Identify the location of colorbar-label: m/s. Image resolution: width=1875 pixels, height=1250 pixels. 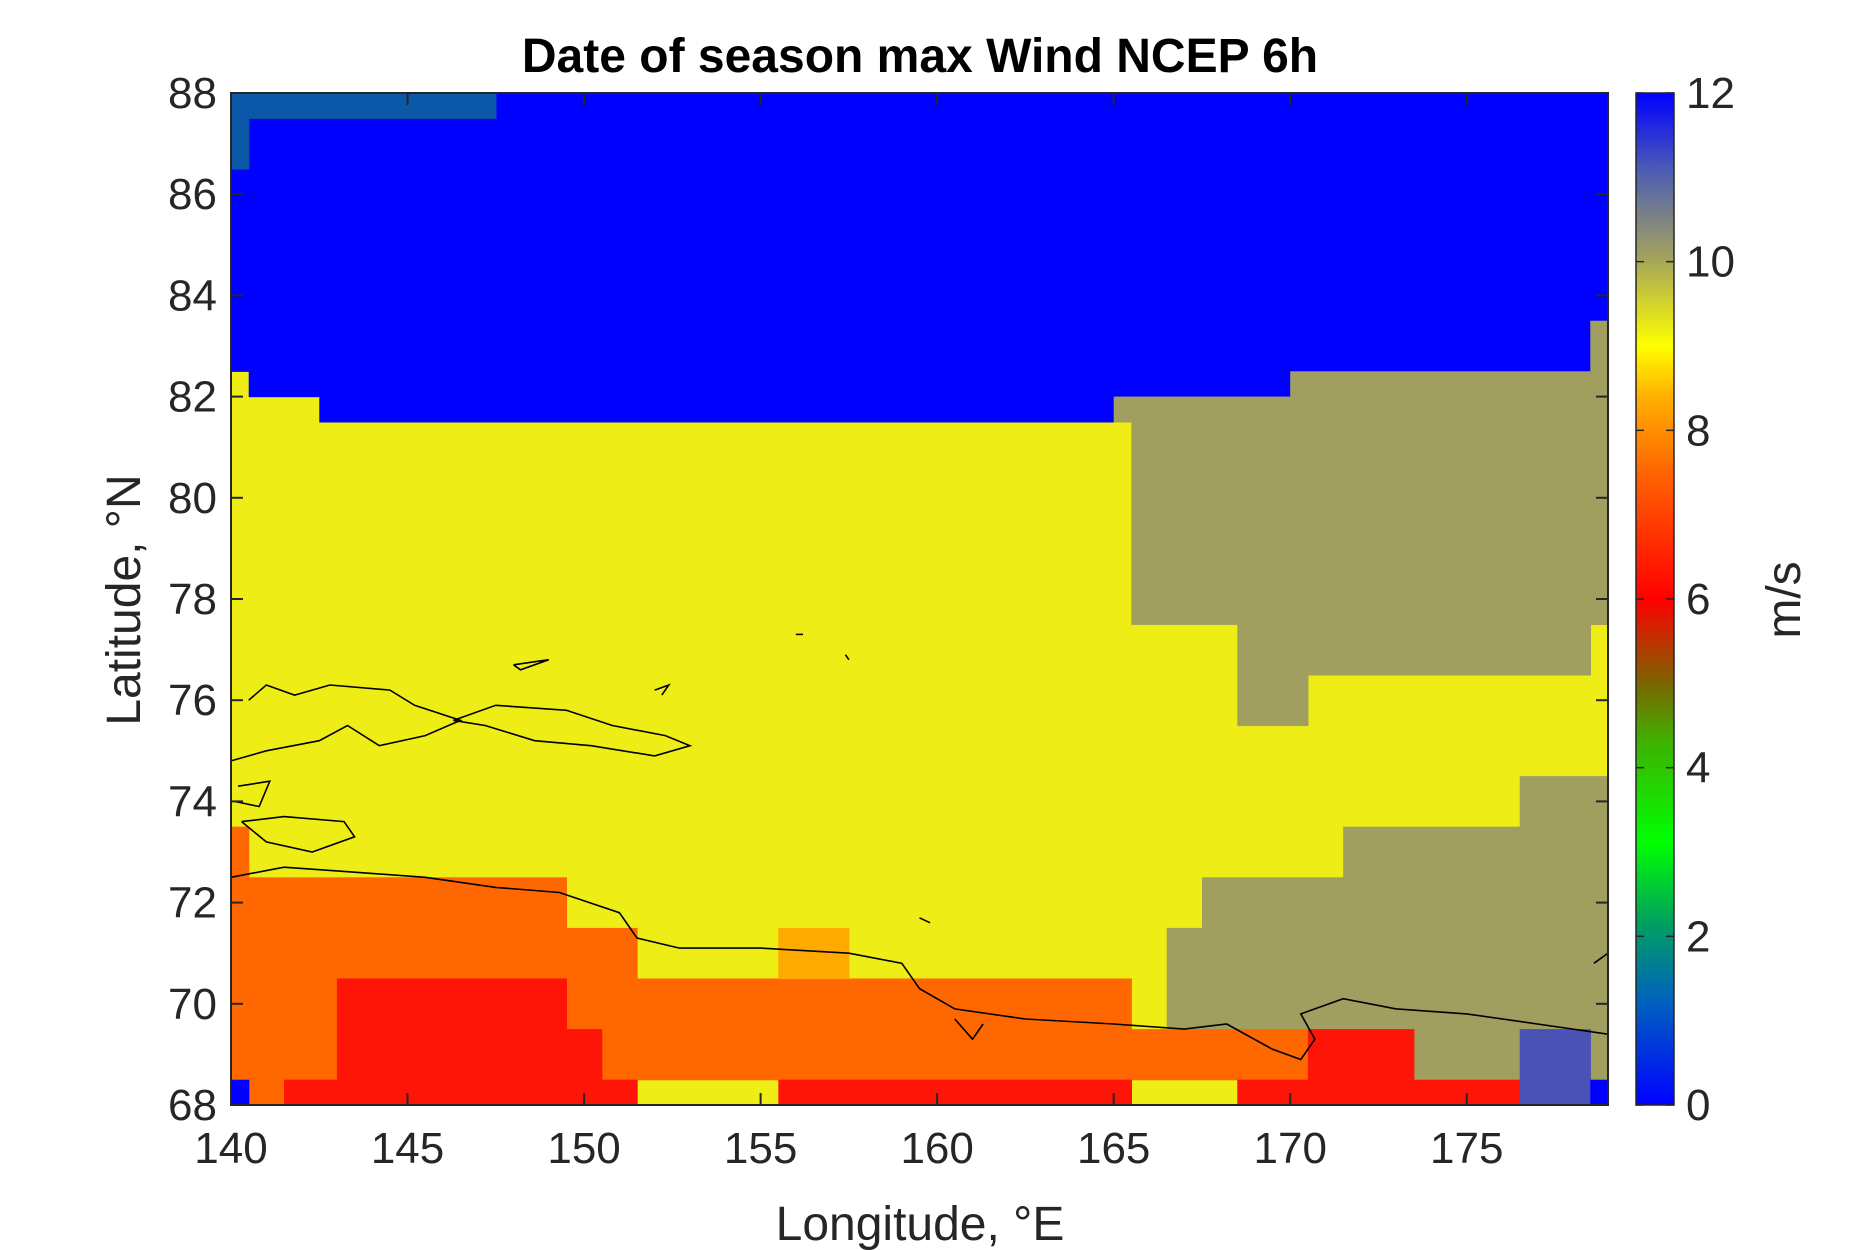
(1784, 599).